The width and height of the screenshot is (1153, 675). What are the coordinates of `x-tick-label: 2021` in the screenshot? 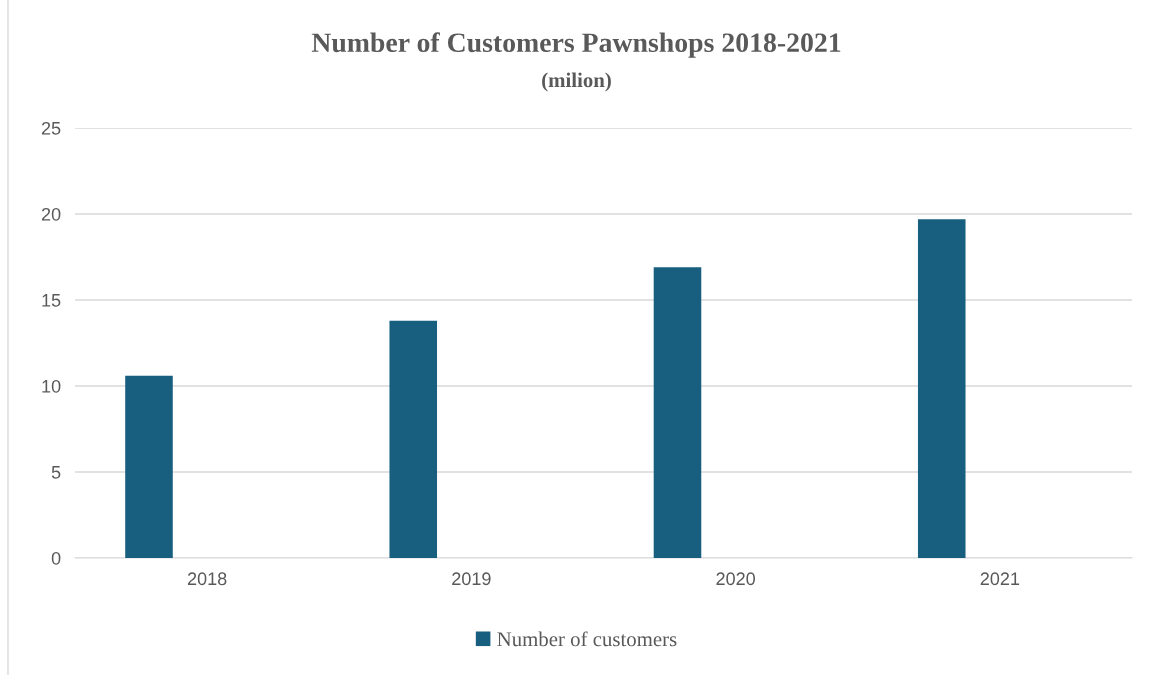 It's located at (1000, 579).